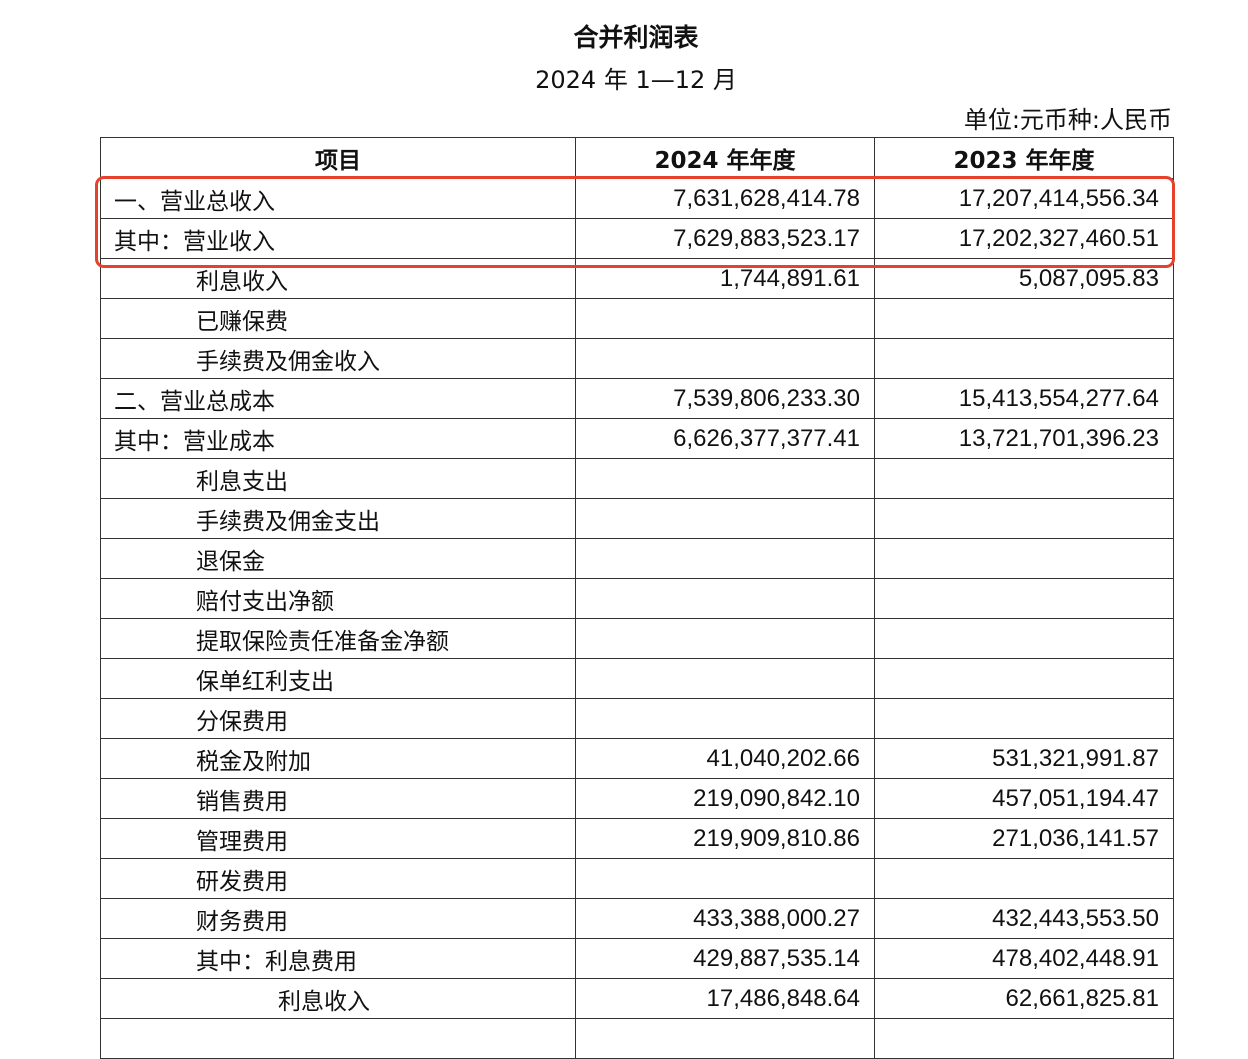 The image size is (1248, 1059). I want to click on table-row: 利息支出, so click(637, 478).